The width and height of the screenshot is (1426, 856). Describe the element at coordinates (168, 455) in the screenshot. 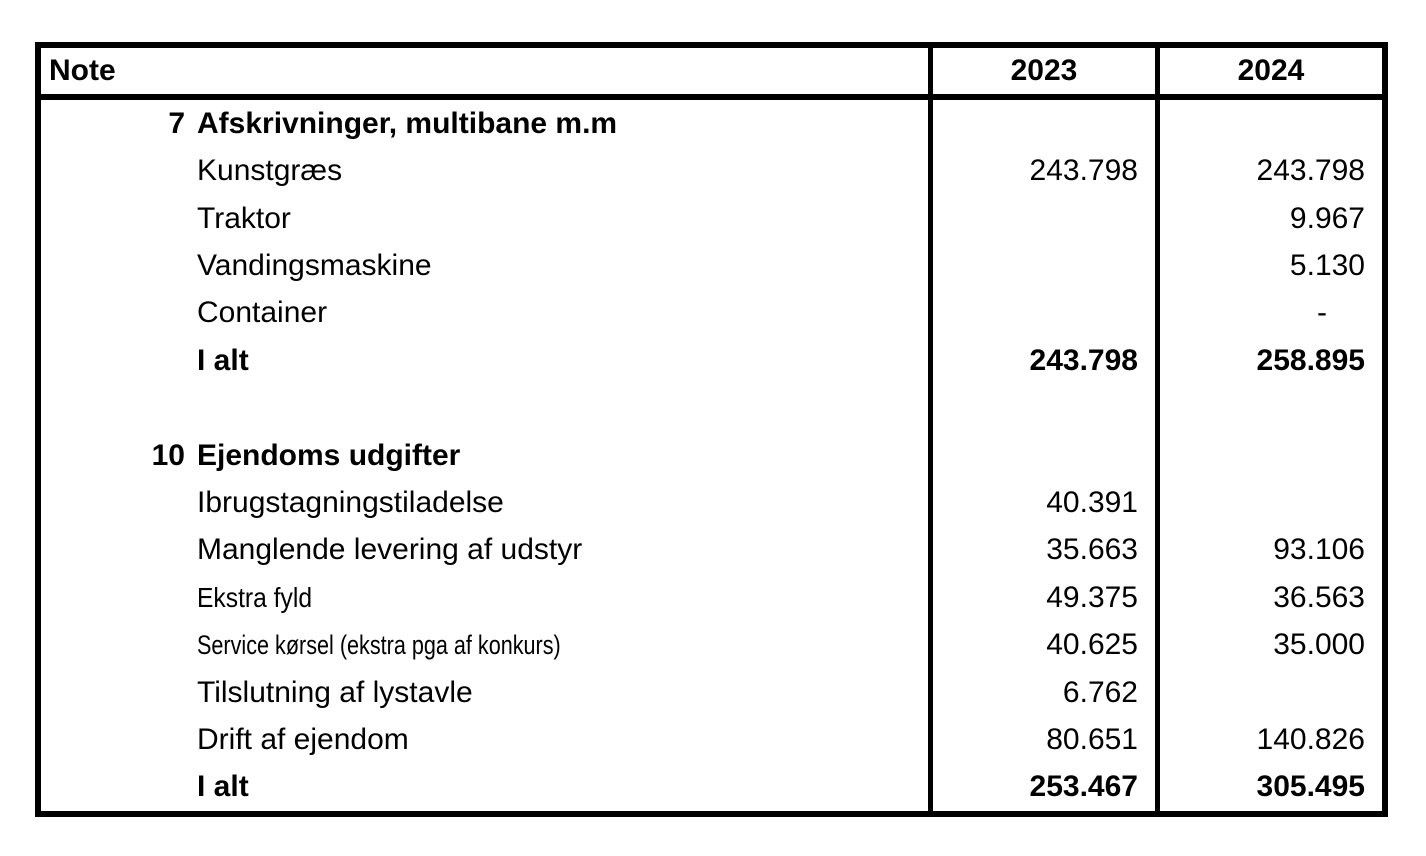

I see `note-number: 10` at that location.